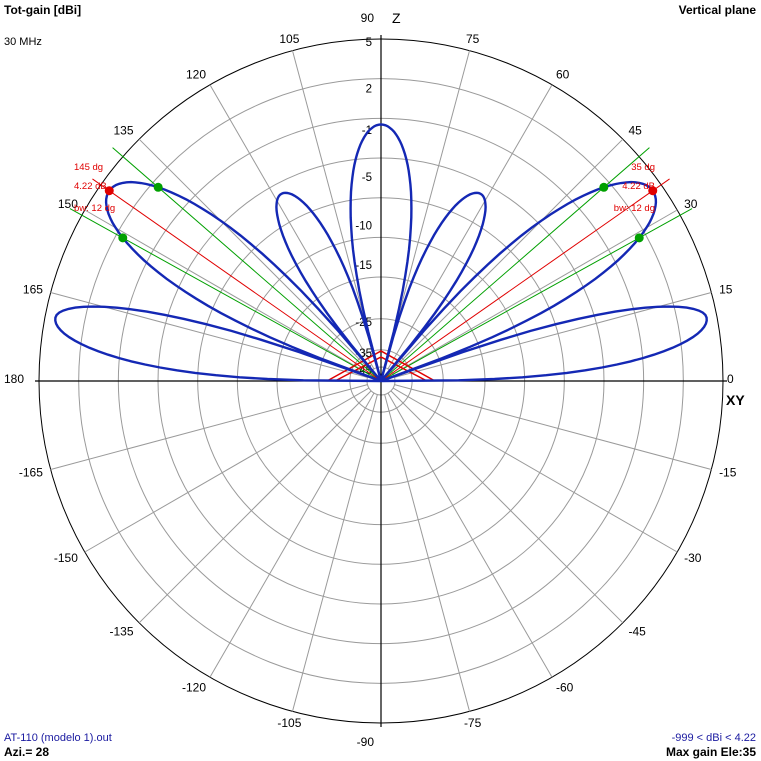 The height and width of the screenshot is (761, 761). What do you see at coordinates (473, 39) in the screenshot?
I see `angle-label: 75` at bounding box center [473, 39].